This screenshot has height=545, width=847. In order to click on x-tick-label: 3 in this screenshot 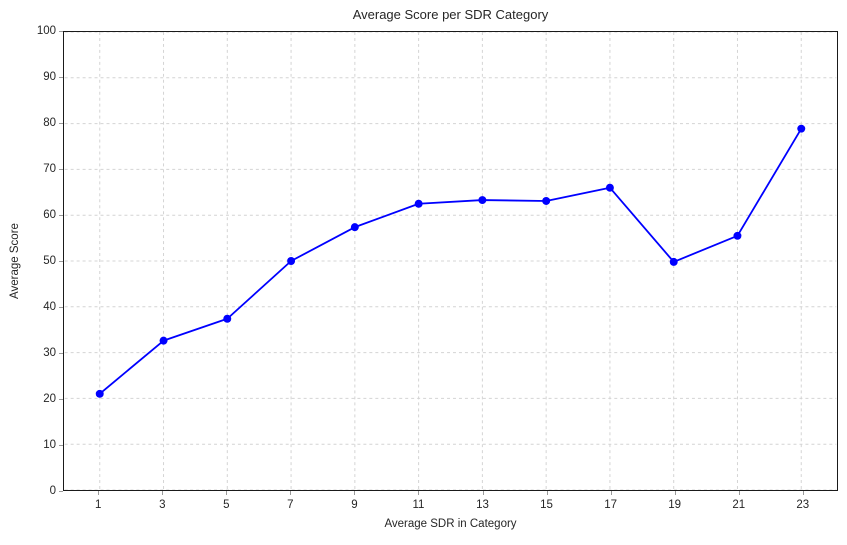, I will do `click(162, 505)`.